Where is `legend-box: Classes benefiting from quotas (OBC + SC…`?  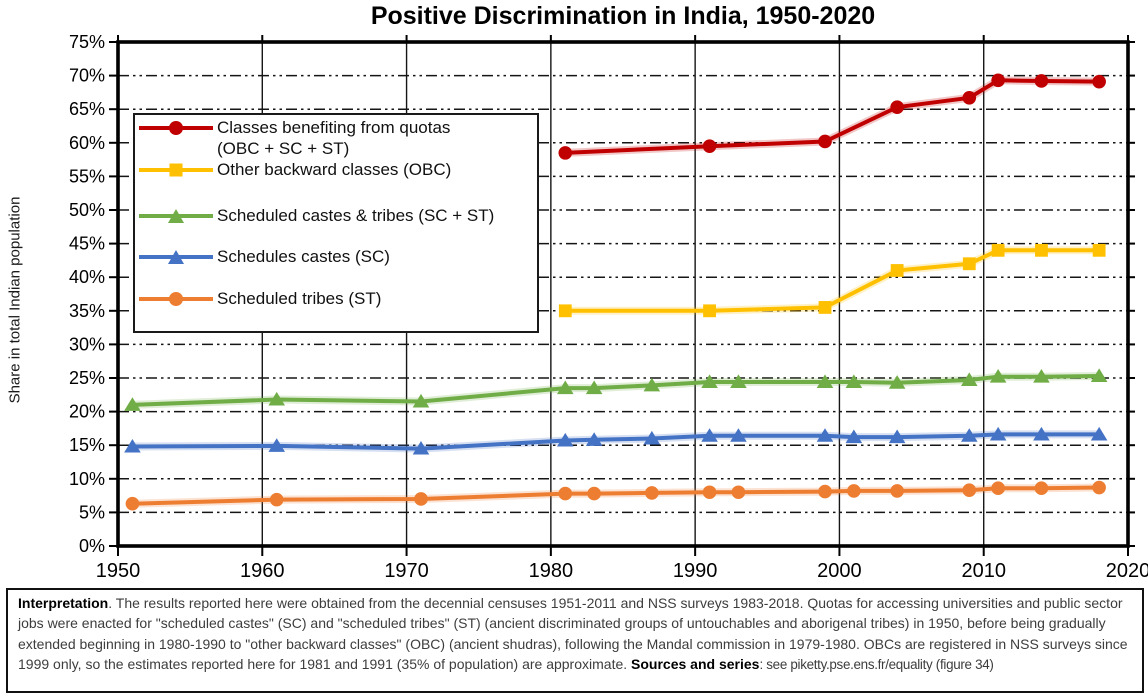 legend-box: Classes benefiting from quotas (OBC + SC… is located at coordinates (336, 223).